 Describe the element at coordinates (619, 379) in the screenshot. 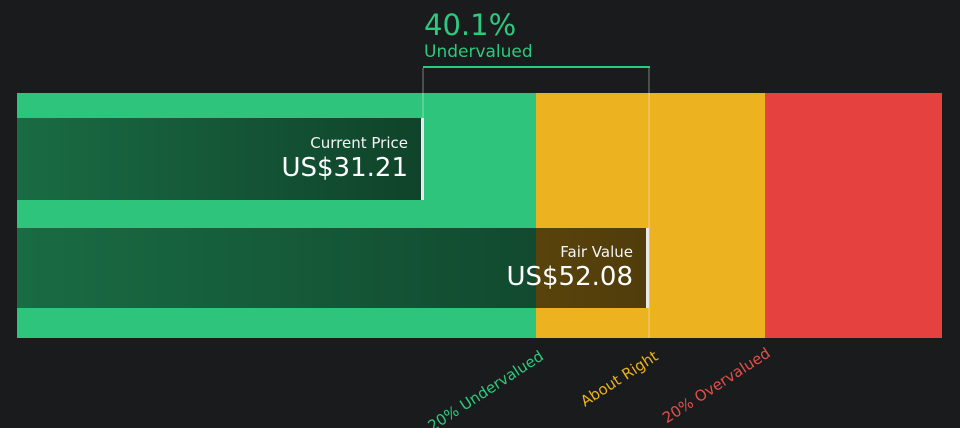

I see `zone-label-about-right: About Right` at that location.